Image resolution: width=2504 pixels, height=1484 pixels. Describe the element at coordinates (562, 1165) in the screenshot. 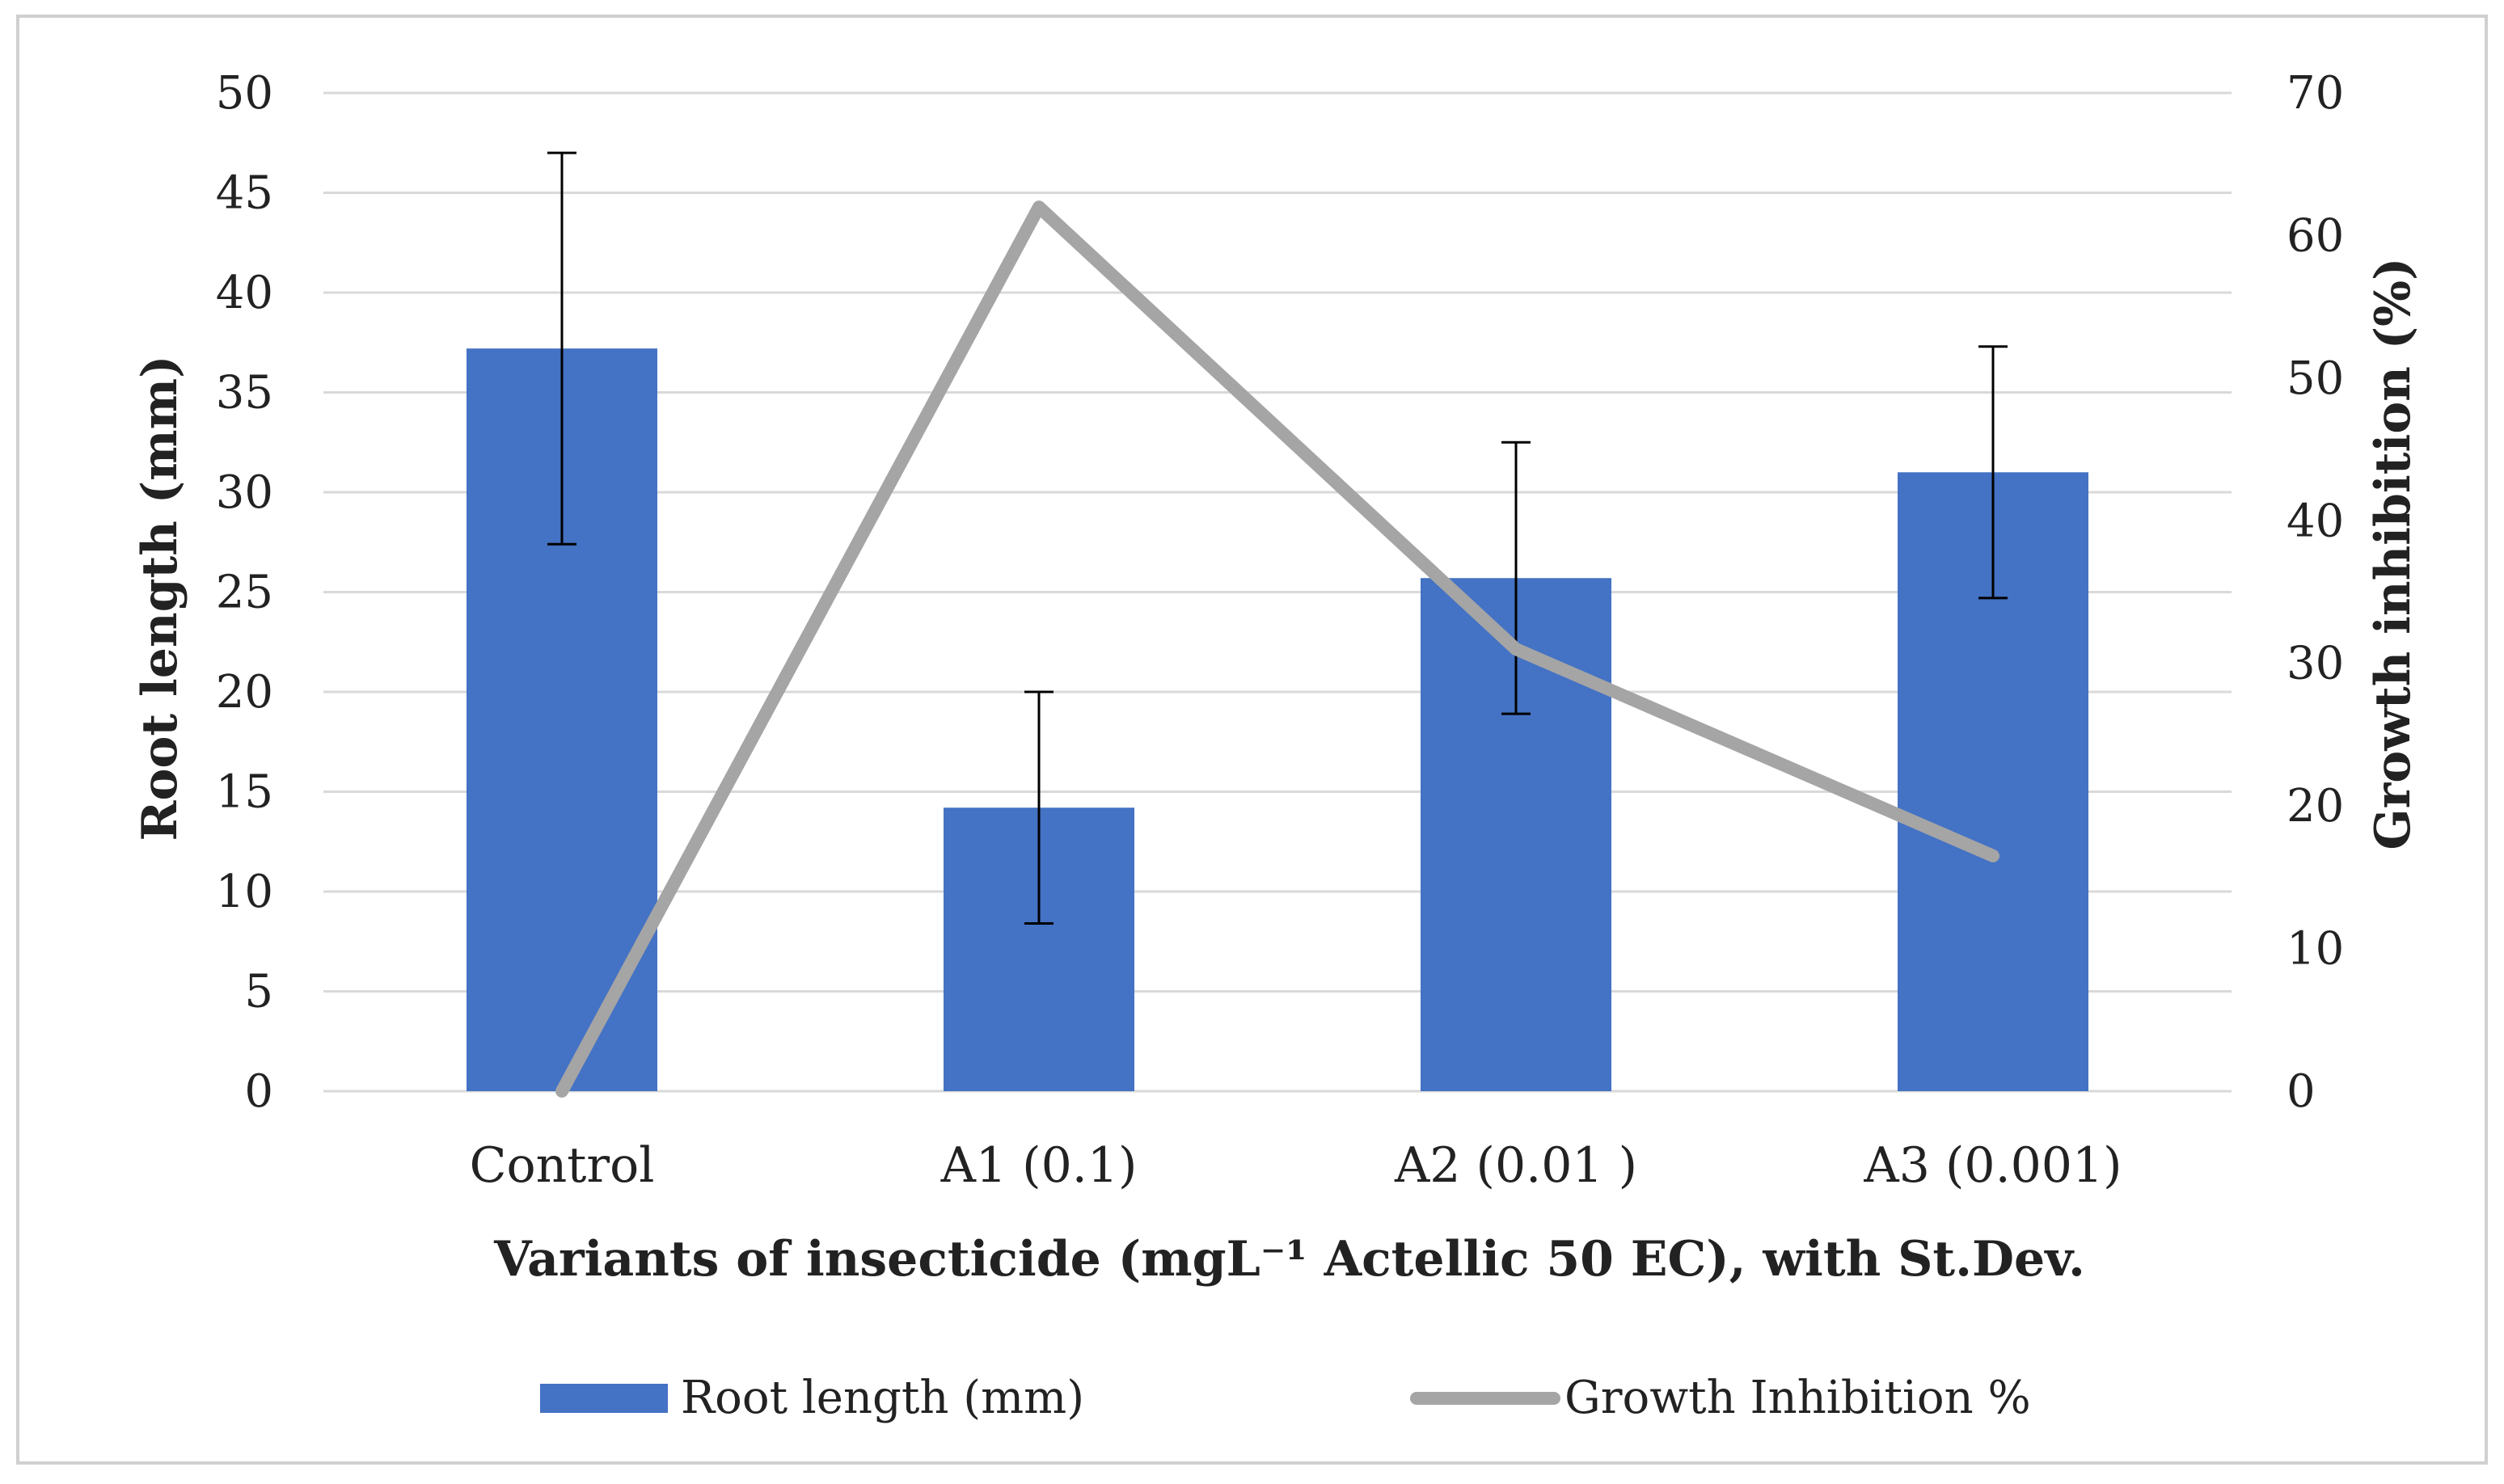

I see `x-category-label: Control` at that location.